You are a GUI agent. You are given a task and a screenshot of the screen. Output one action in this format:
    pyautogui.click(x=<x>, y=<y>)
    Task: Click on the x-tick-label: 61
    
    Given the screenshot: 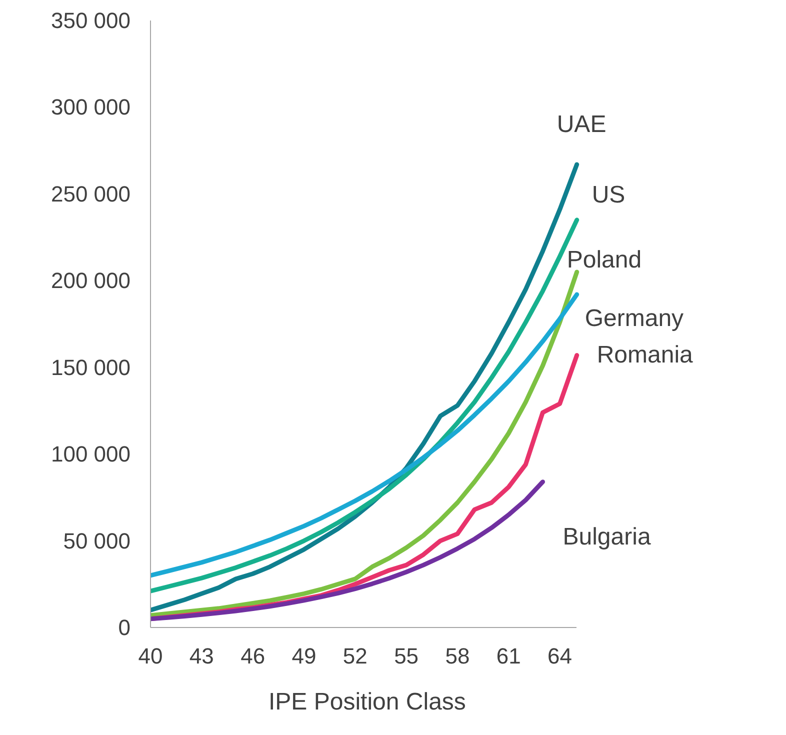 What is the action you would take?
    pyautogui.click(x=508, y=656)
    